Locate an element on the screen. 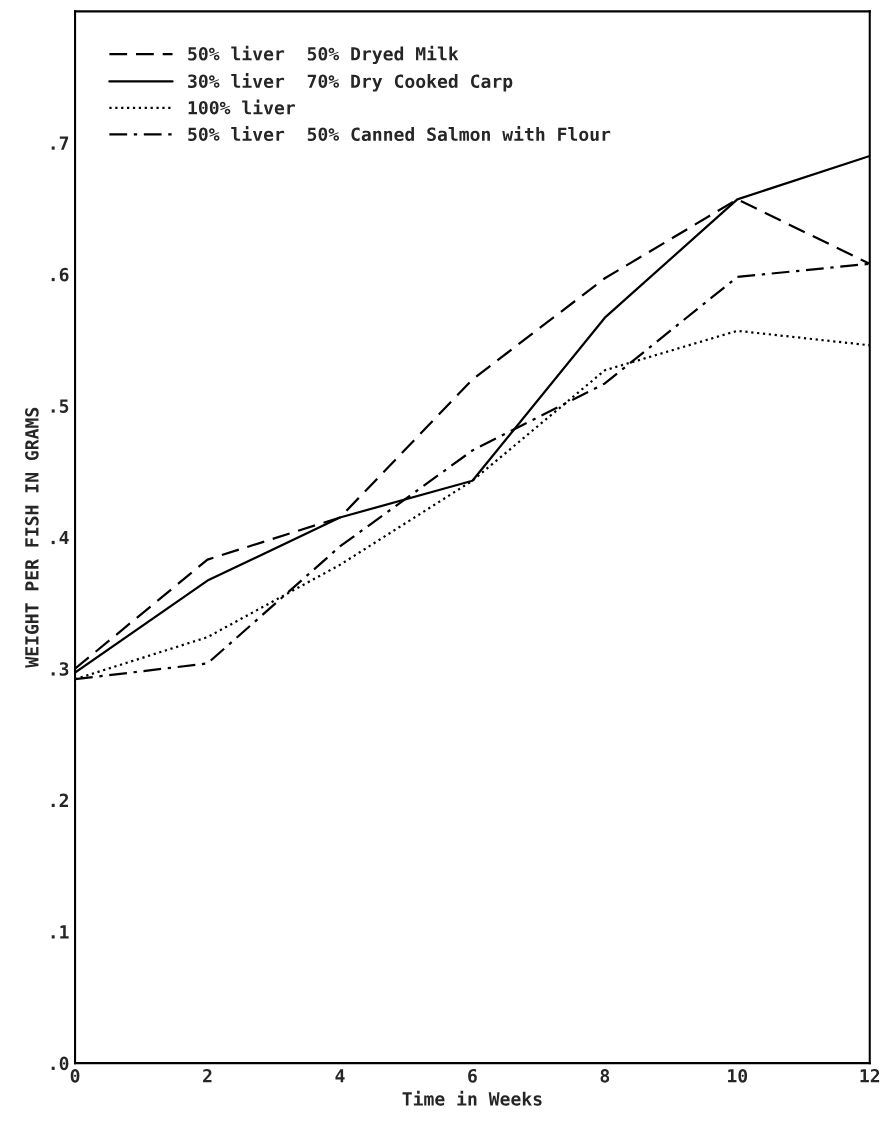  x-tick-label: 4 is located at coordinates (340, 1076).